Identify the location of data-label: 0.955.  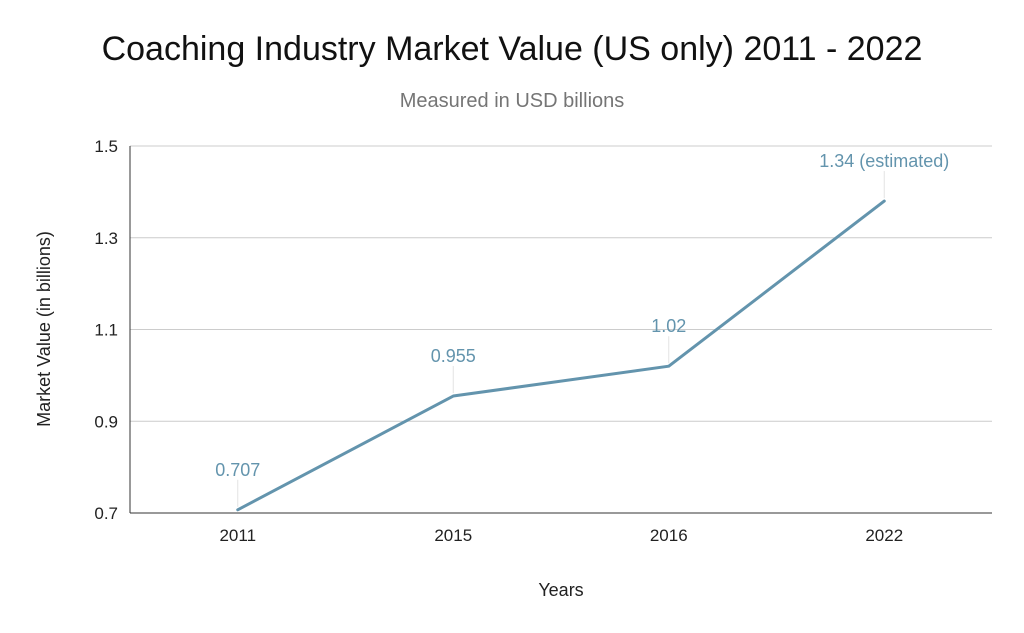
(453, 356).